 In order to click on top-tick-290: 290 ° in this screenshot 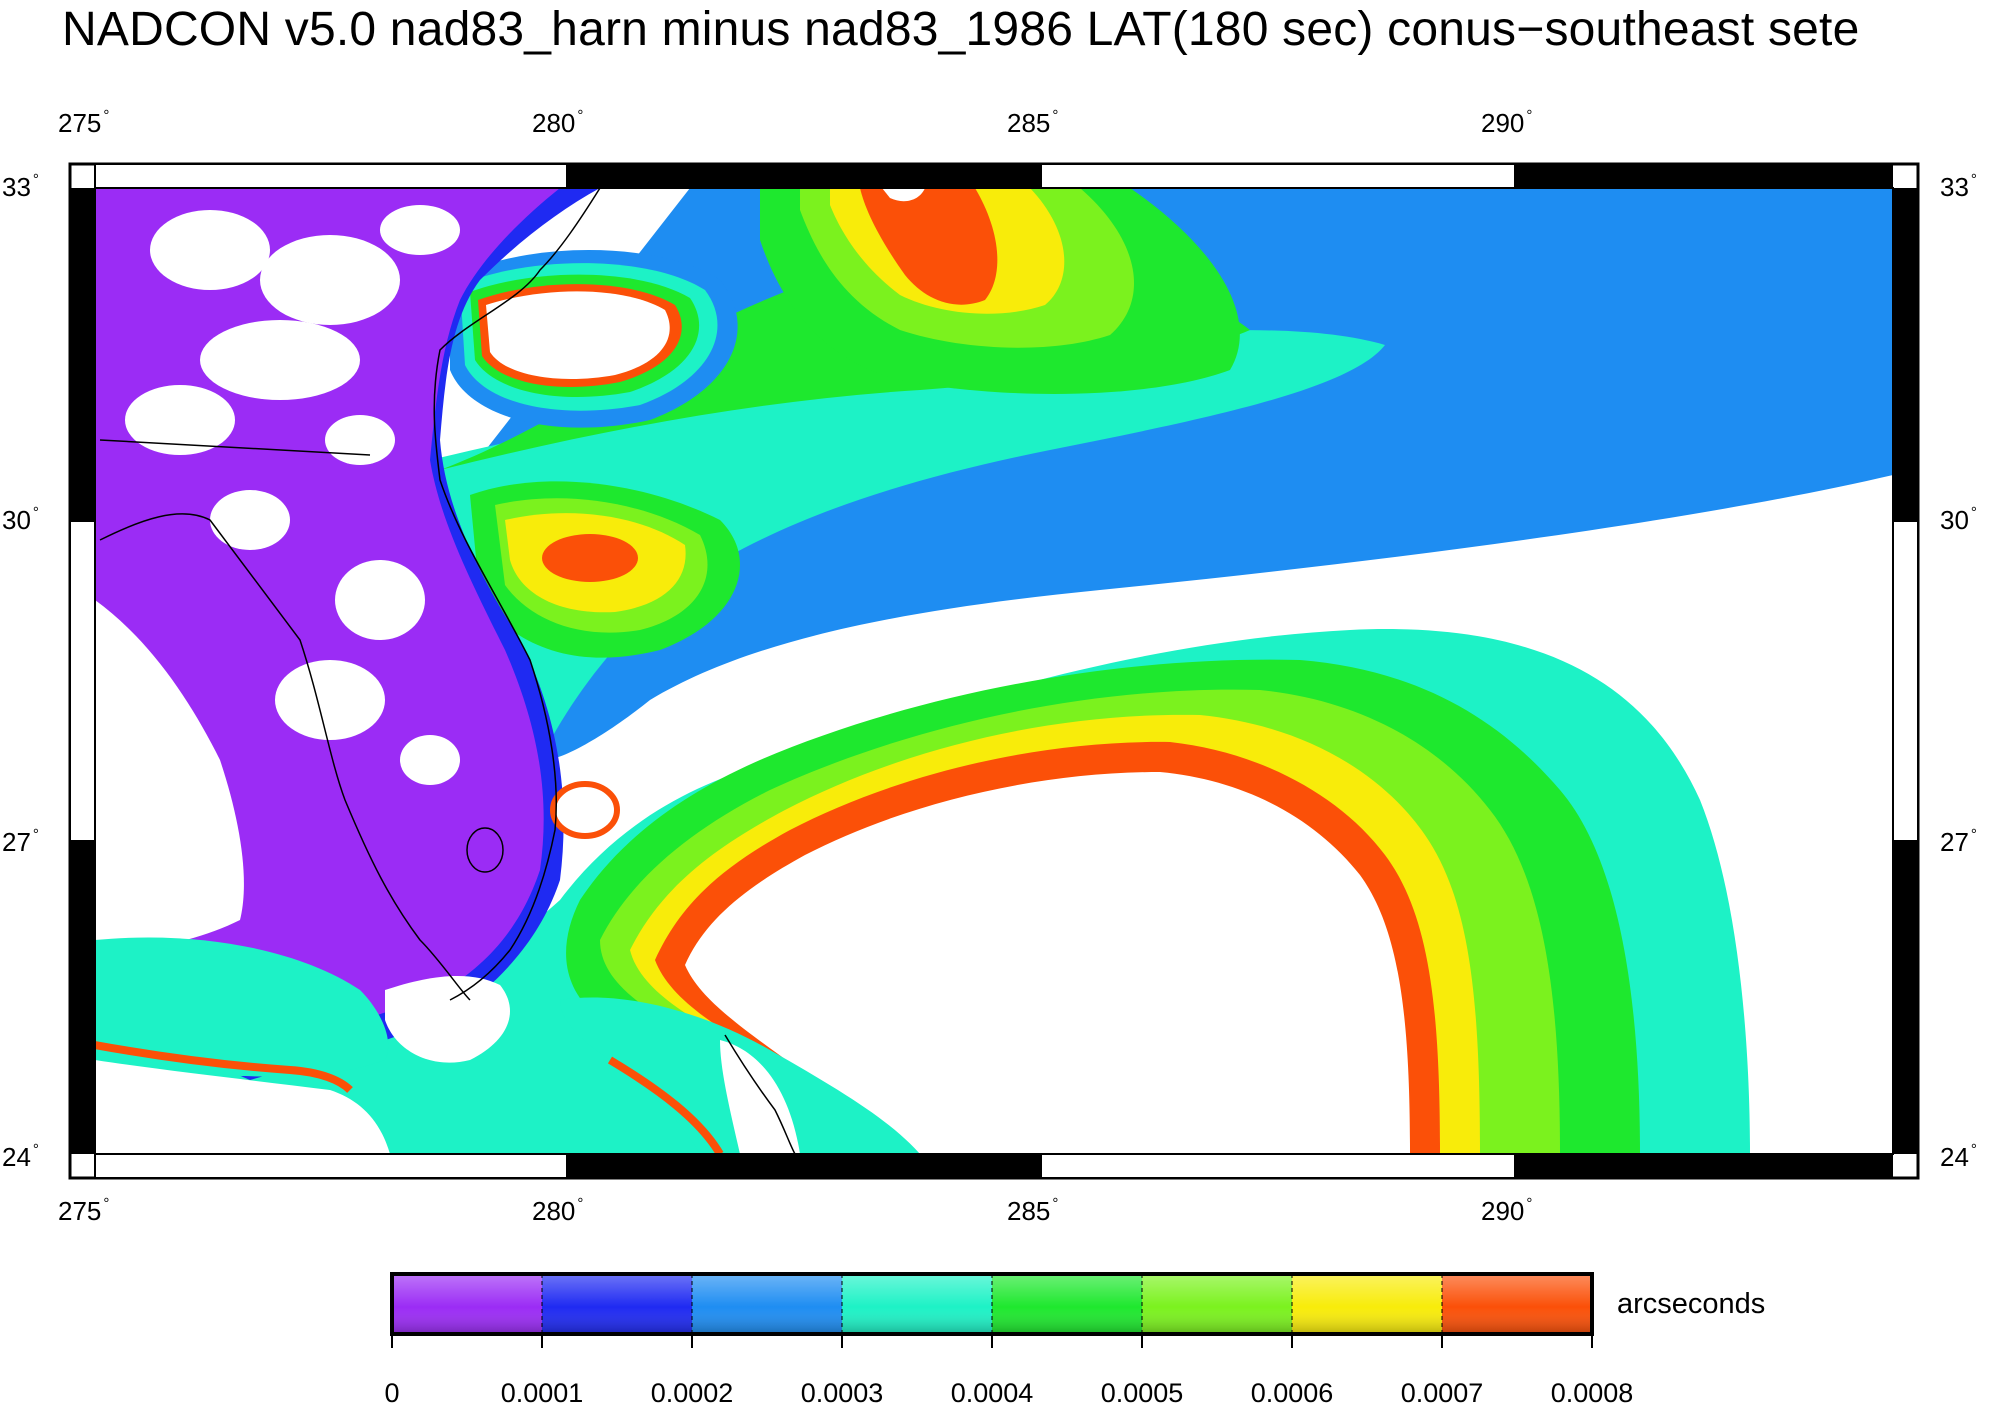, I will do `click(1507, 122)`.